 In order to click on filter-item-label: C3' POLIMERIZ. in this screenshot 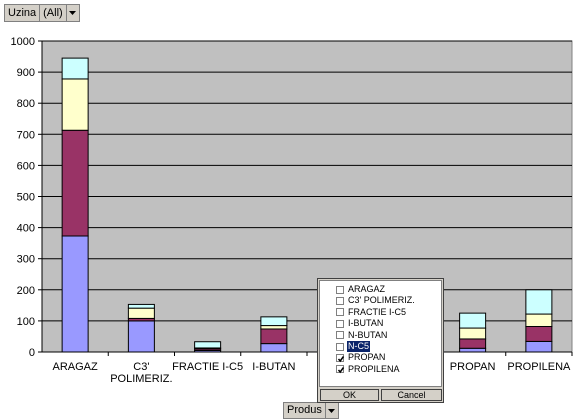, I will do `click(381, 300)`.